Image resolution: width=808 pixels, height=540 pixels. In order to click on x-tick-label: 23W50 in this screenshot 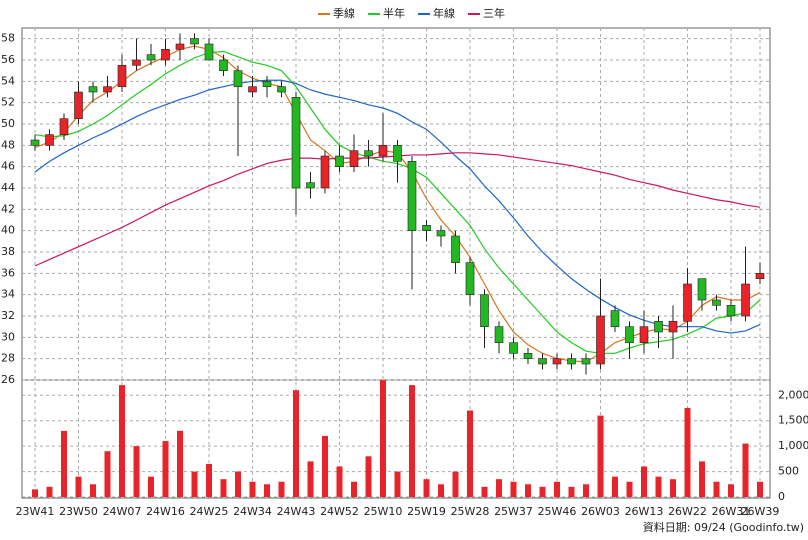, I will do `click(78, 511)`.